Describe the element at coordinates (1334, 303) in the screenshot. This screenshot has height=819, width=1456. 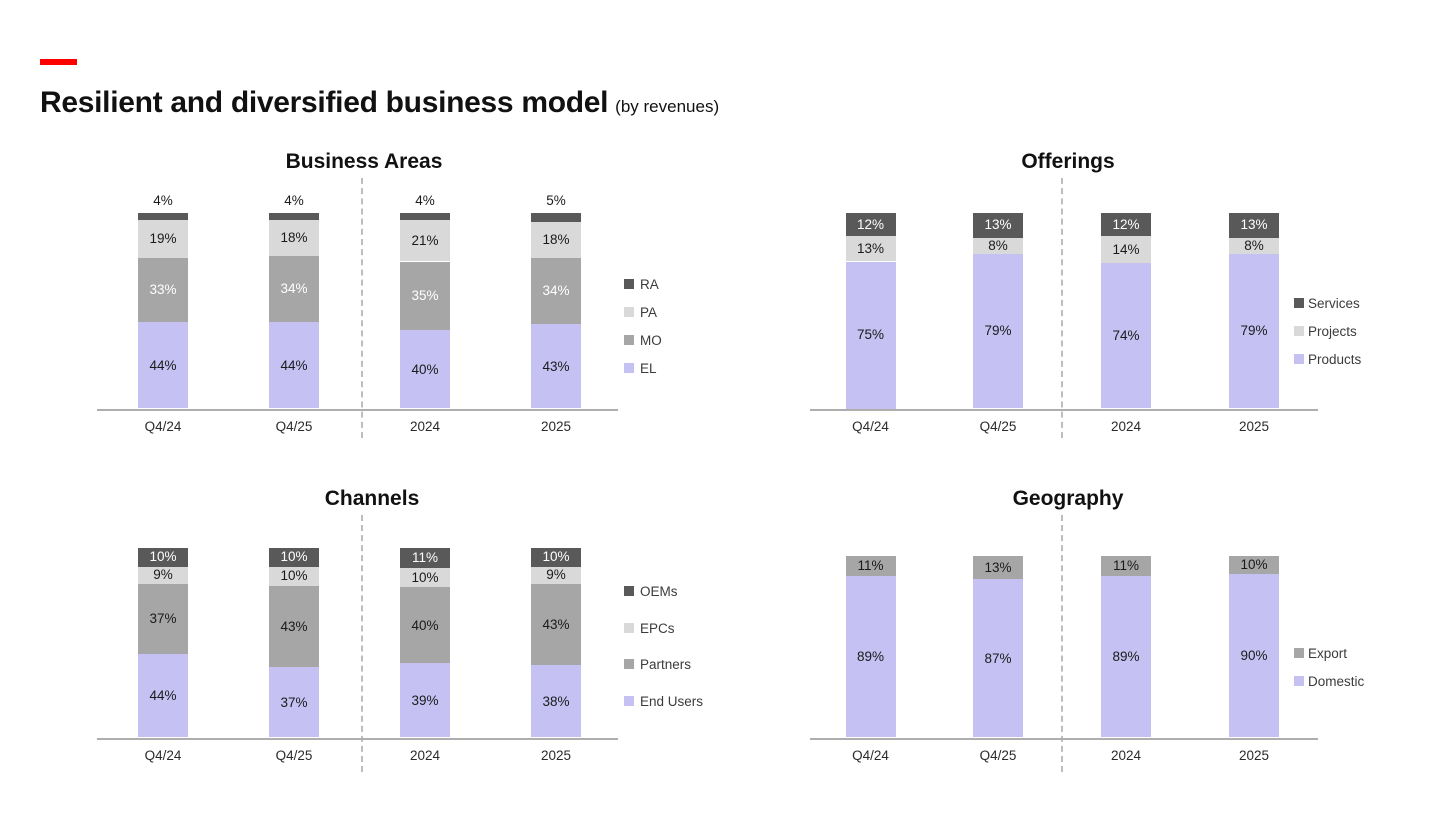
I see `legend-item-services: Services` at that location.